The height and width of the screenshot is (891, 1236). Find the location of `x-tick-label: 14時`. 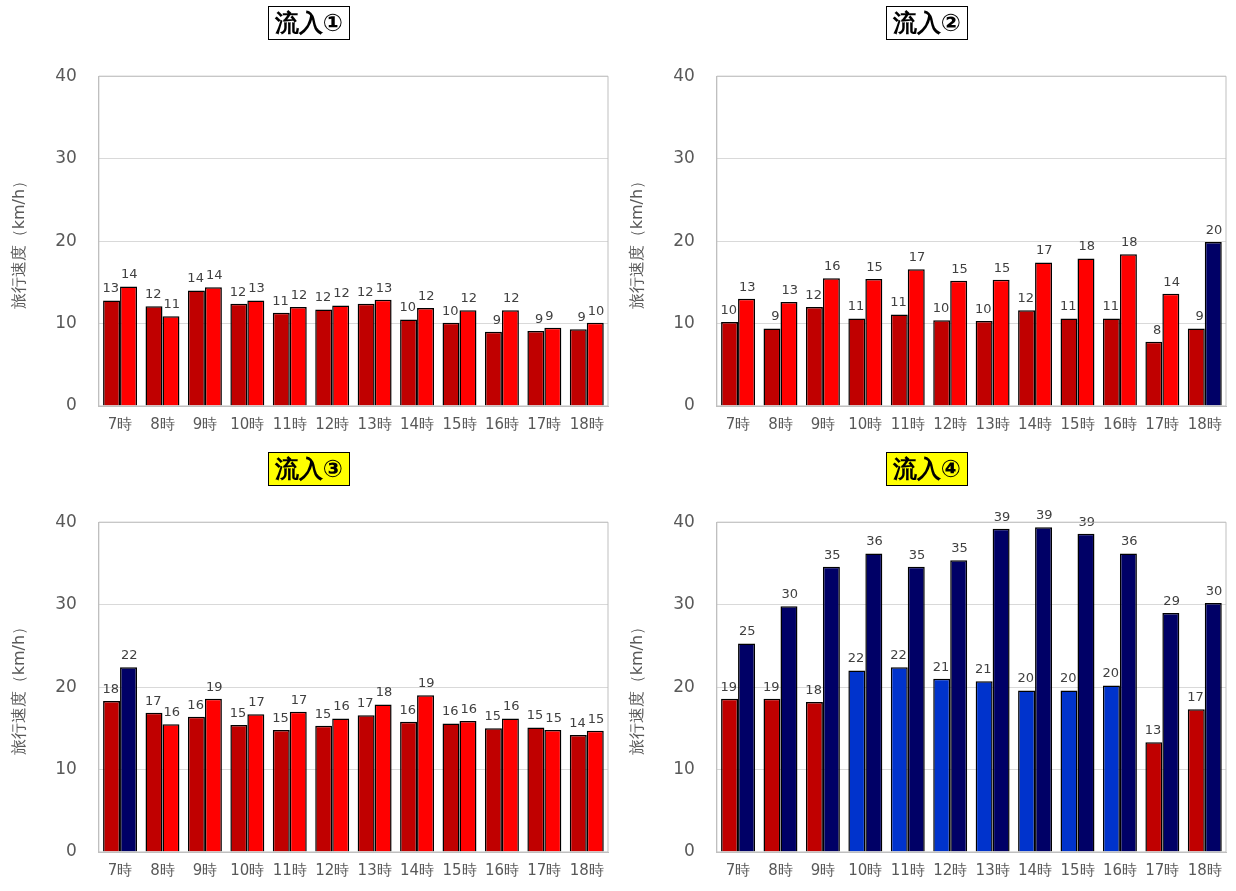

x-tick-label: 14時 is located at coordinates (417, 869).